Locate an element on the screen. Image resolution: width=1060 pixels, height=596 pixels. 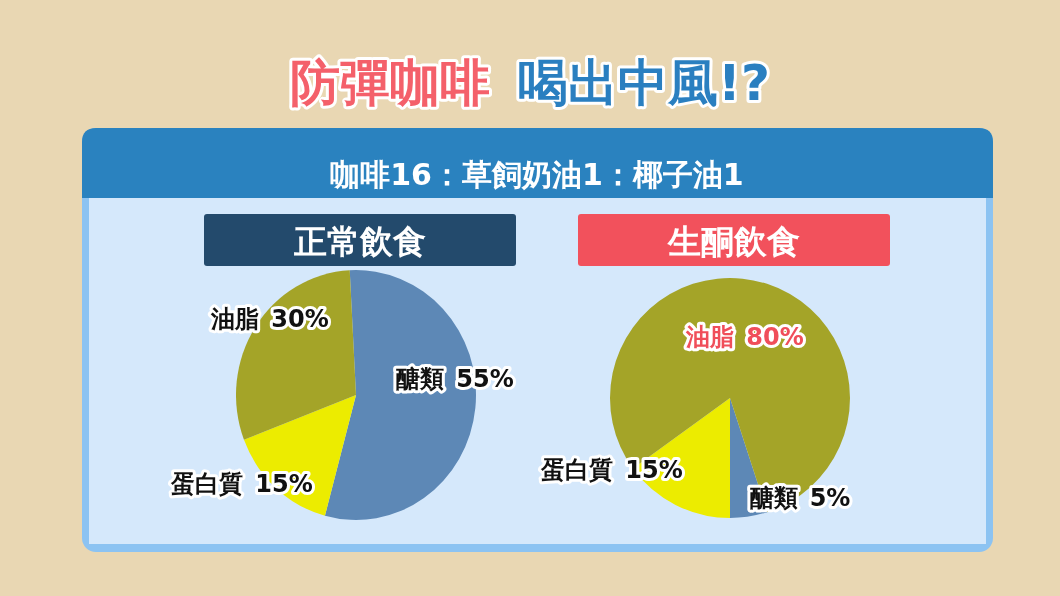
text: 防彈咖啡 is located at coordinates (390, 83).